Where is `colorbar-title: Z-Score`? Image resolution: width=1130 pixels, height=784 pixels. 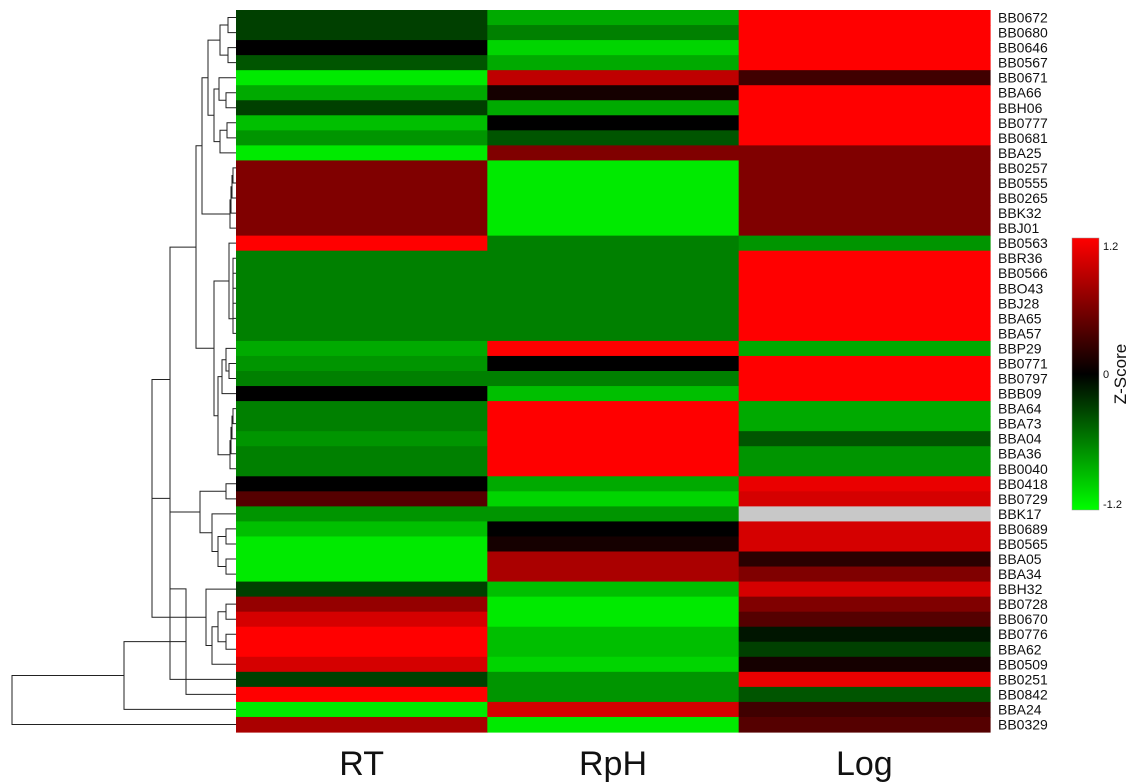 colorbar-title: Z-Score is located at coordinates (1120, 374).